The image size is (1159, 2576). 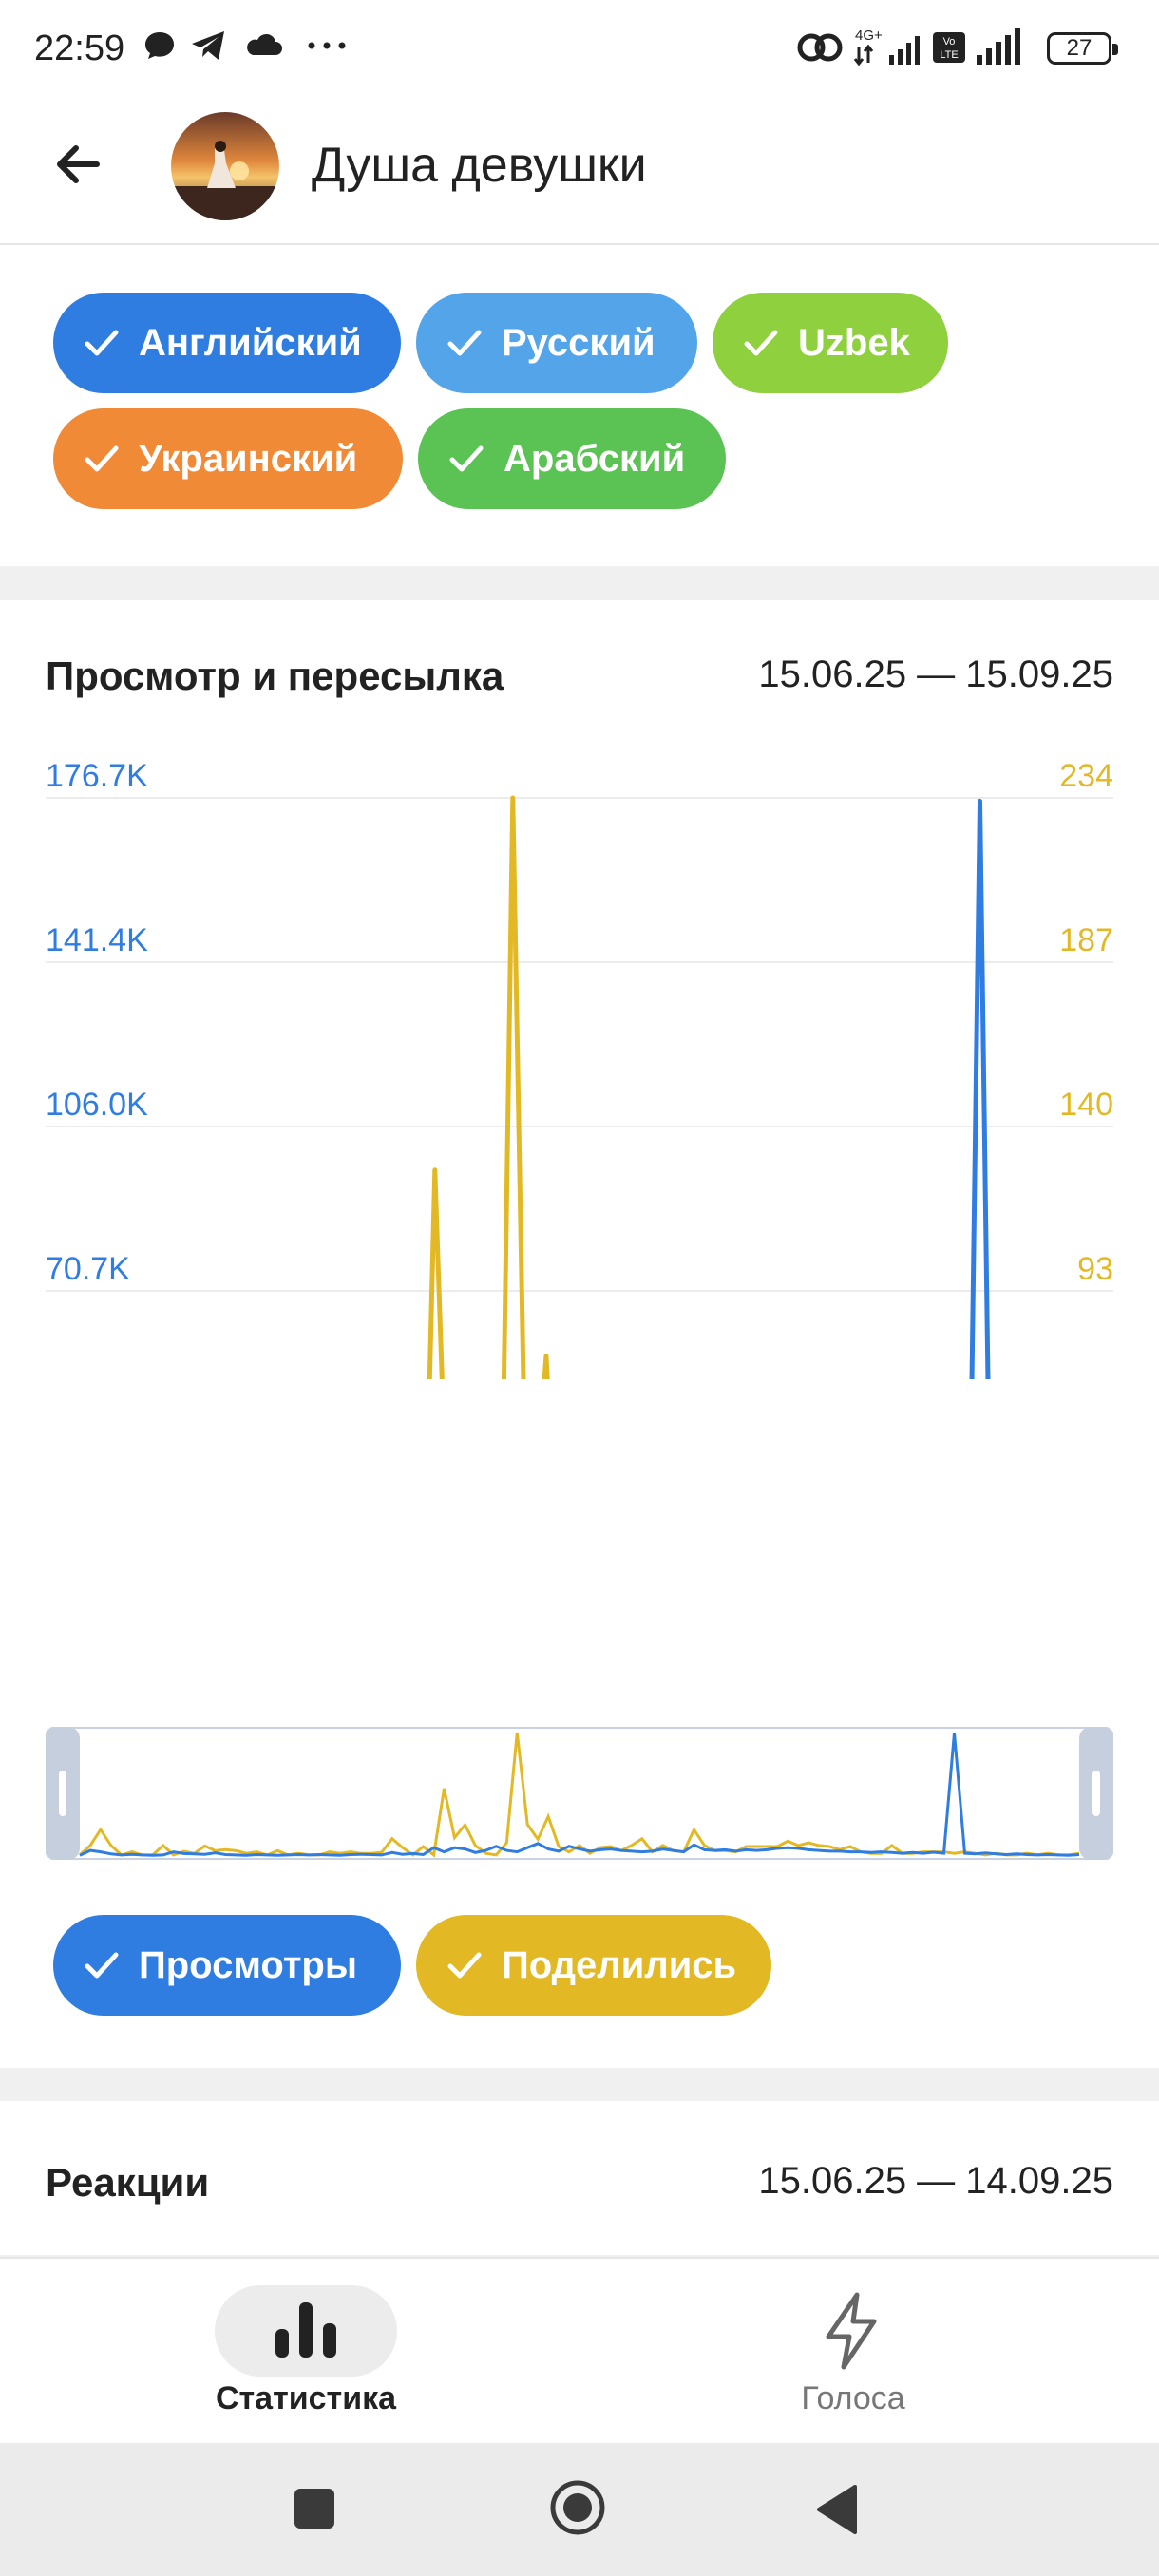 I want to click on svg-text: LTE, so click(x=949, y=55).